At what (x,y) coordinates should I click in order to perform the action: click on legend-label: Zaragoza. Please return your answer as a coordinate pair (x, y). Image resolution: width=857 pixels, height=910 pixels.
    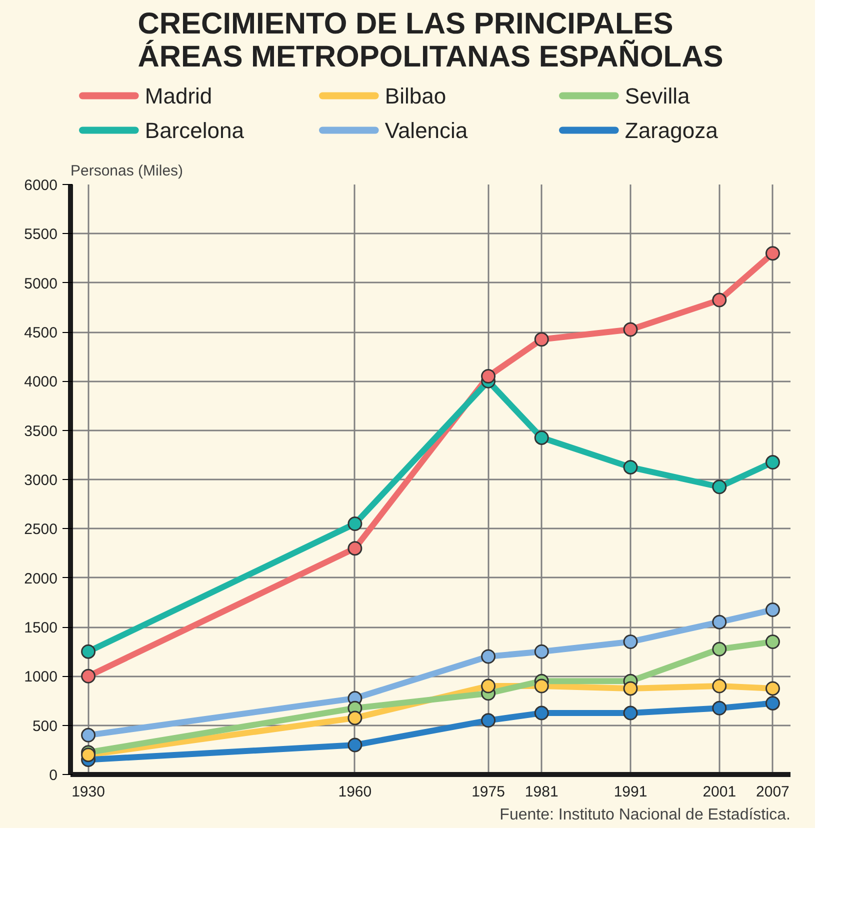
    Looking at the image, I should click on (671, 130).